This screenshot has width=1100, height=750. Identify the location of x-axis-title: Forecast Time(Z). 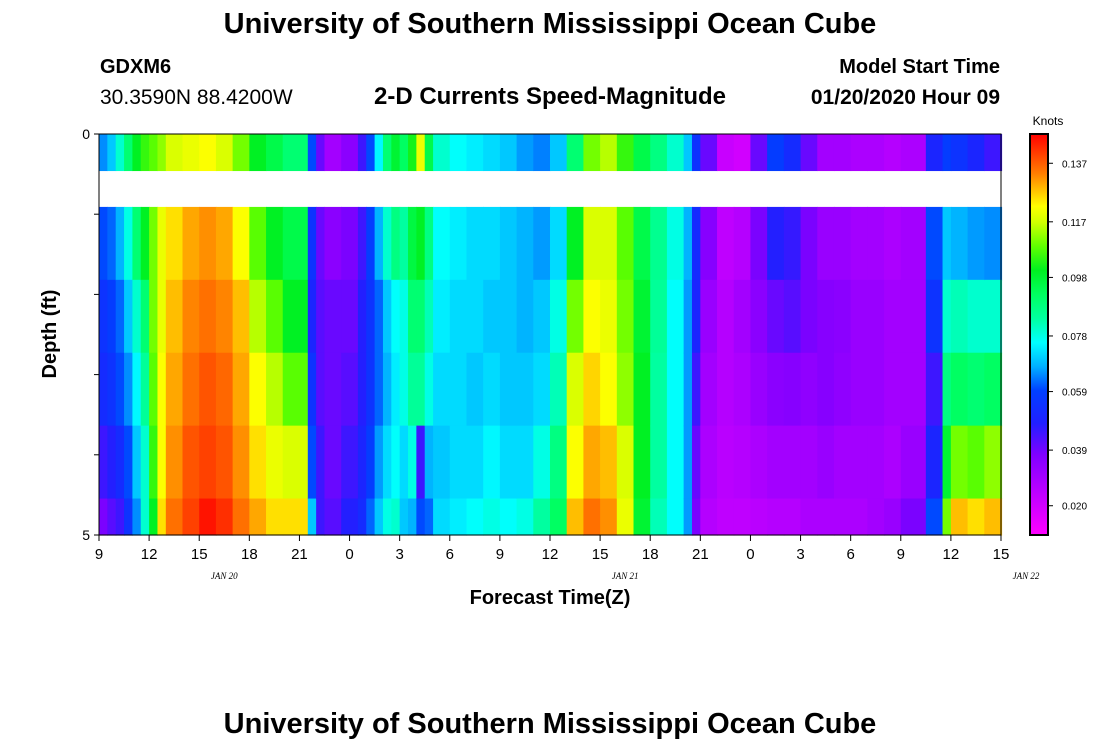
(550, 598).